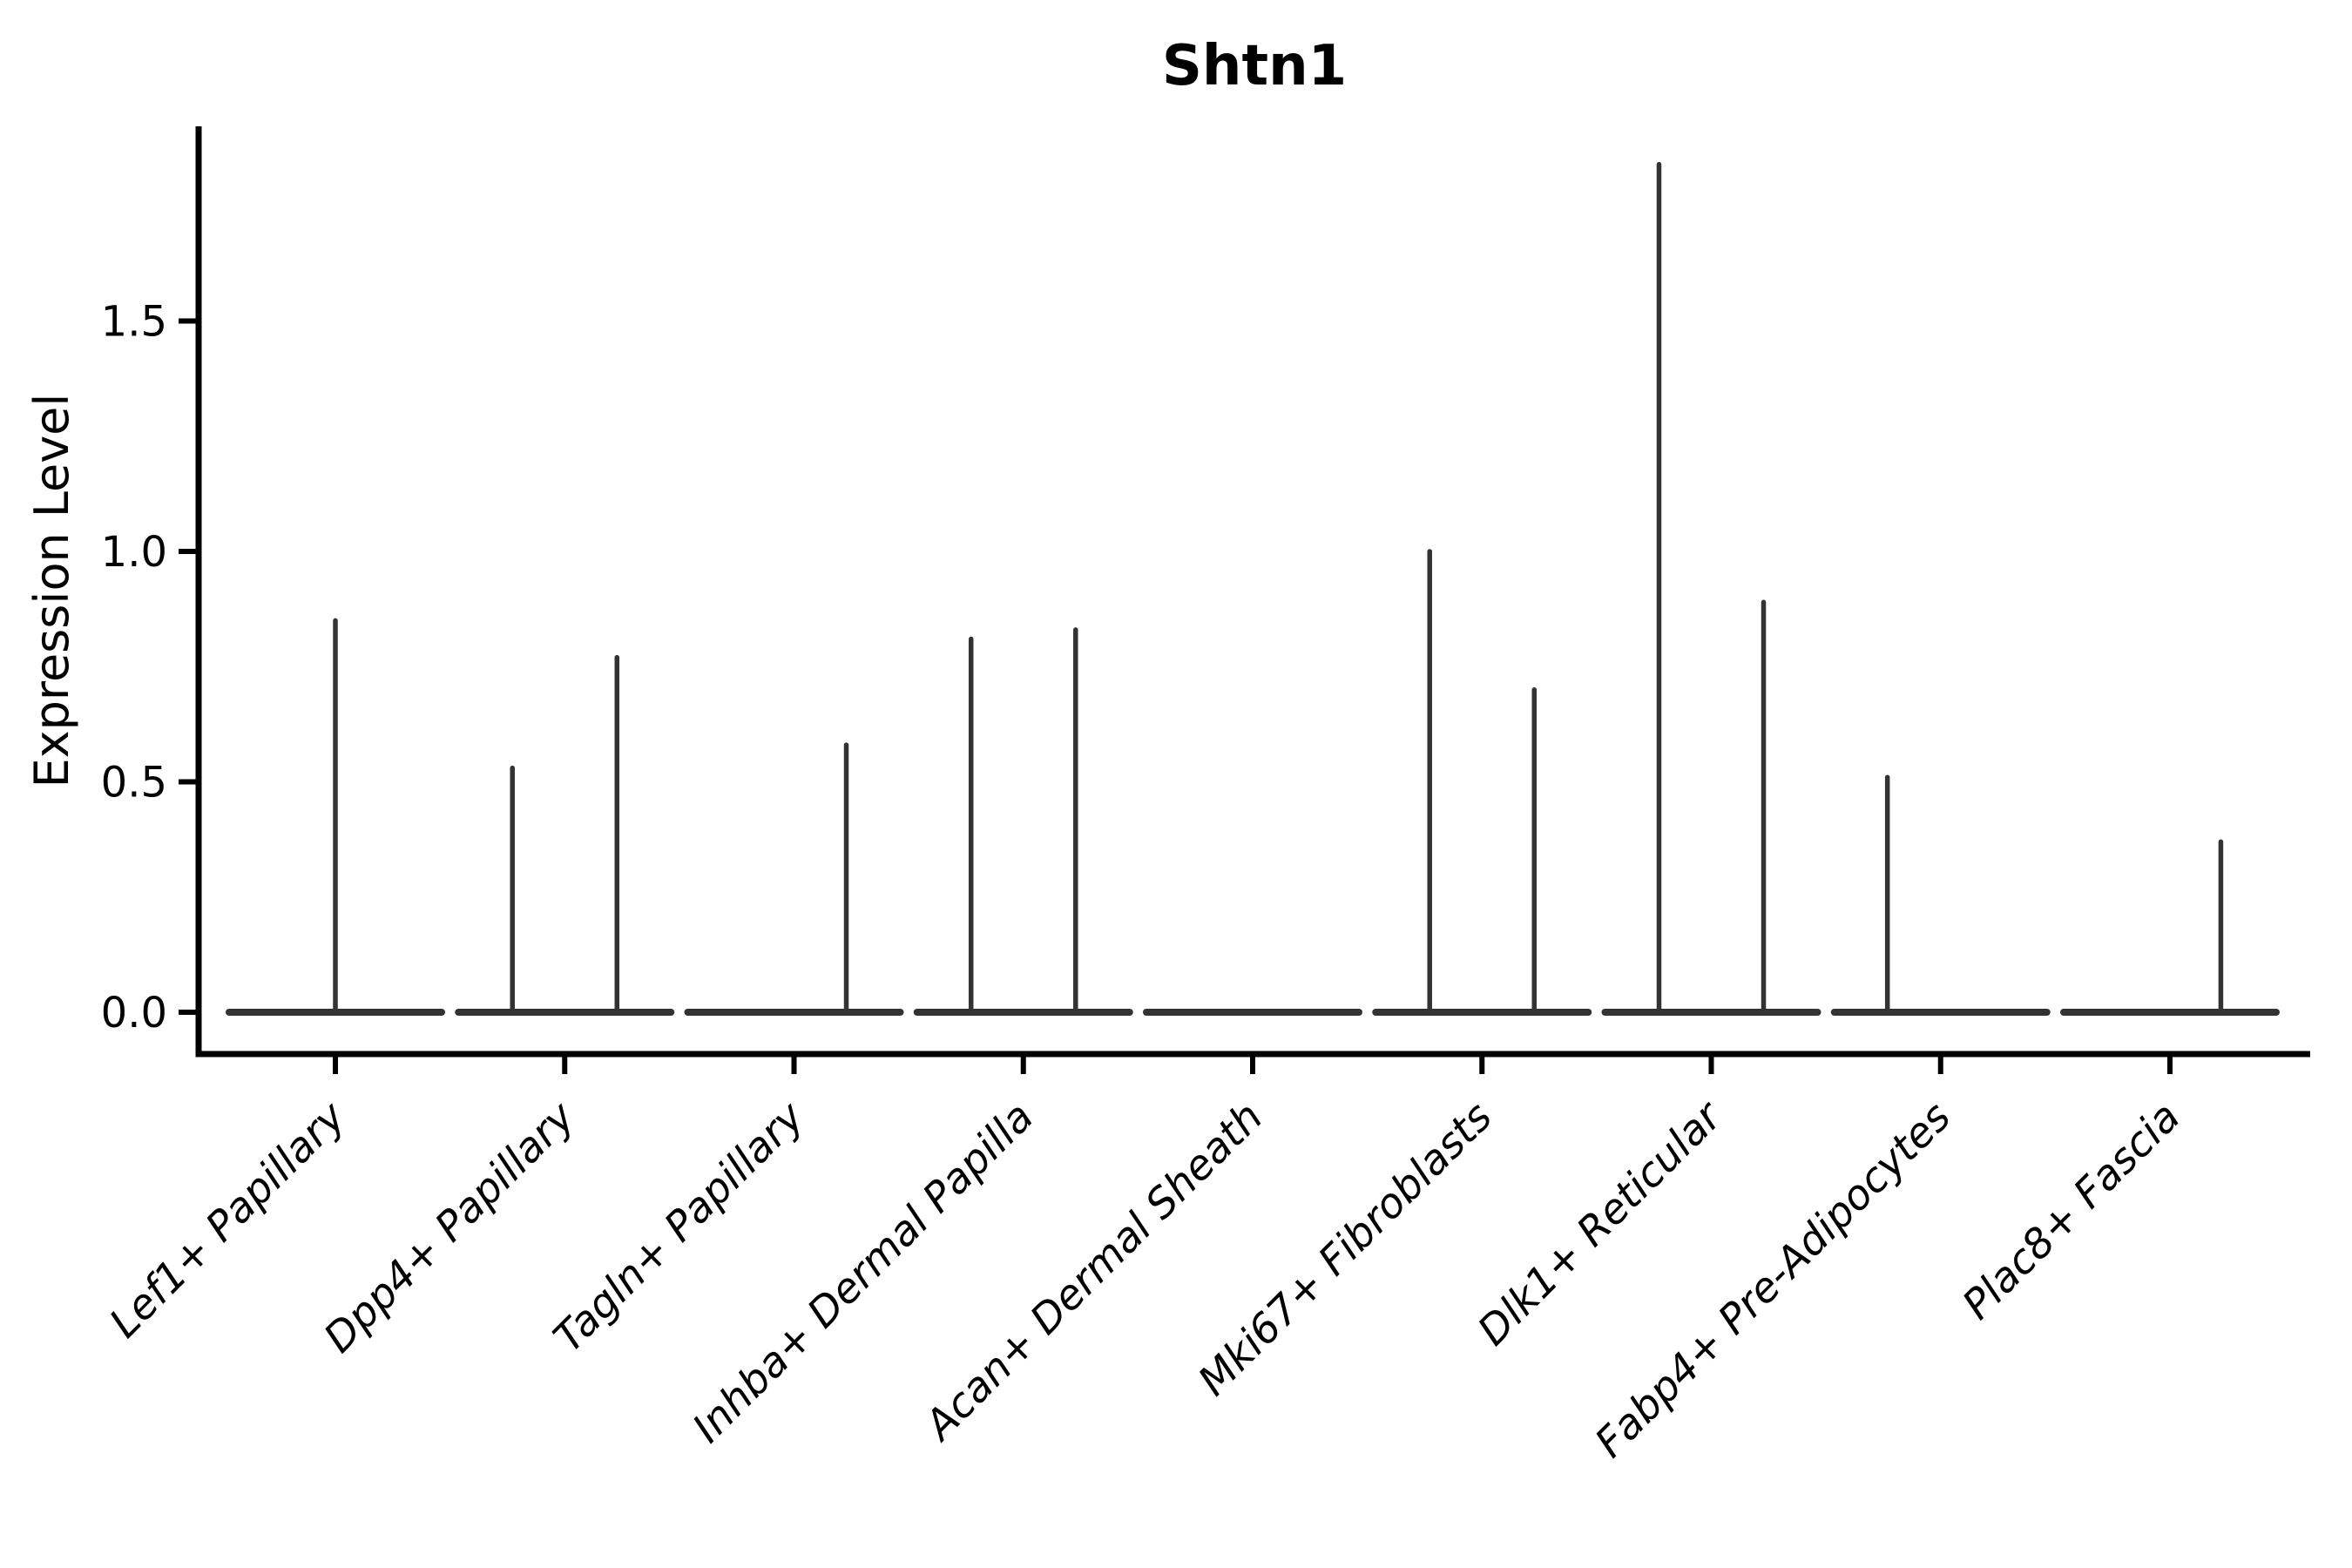 The width and height of the screenshot is (2352, 1568). Describe the element at coordinates (1601, 1223) in the screenshot. I see `x-tick-label: Dlk1+ Reticular` at that location.